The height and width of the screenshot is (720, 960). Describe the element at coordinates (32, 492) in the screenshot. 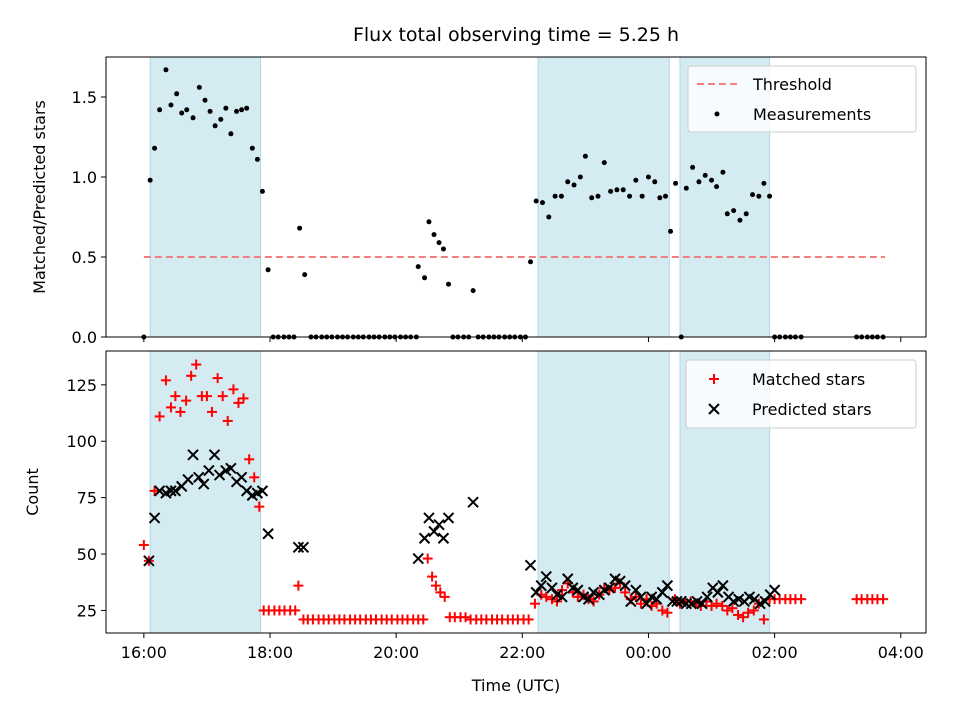

I see `bottom-y-axis-label: Count` at that location.